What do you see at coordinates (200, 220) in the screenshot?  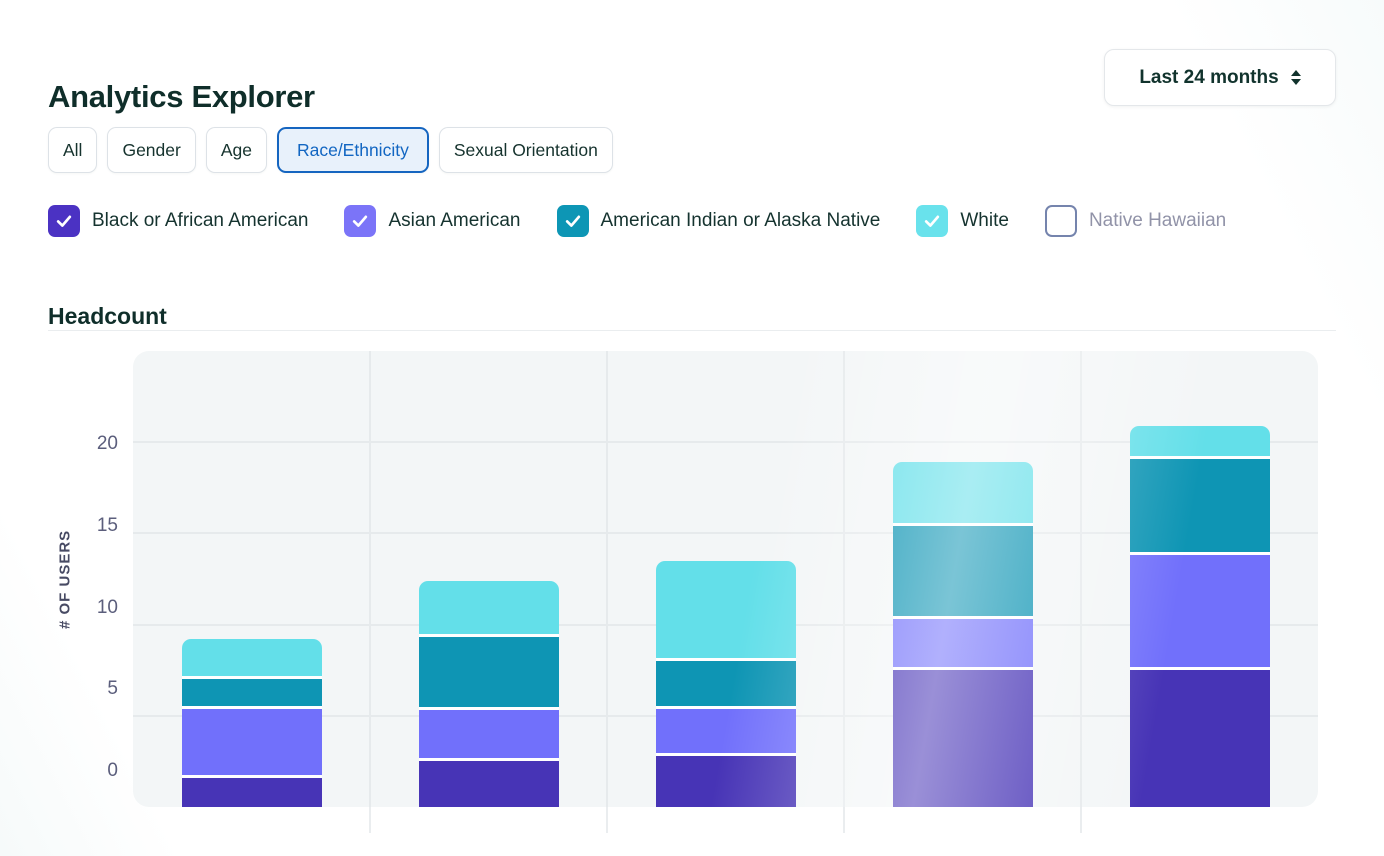 I see `filter-label: Black or African American` at bounding box center [200, 220].